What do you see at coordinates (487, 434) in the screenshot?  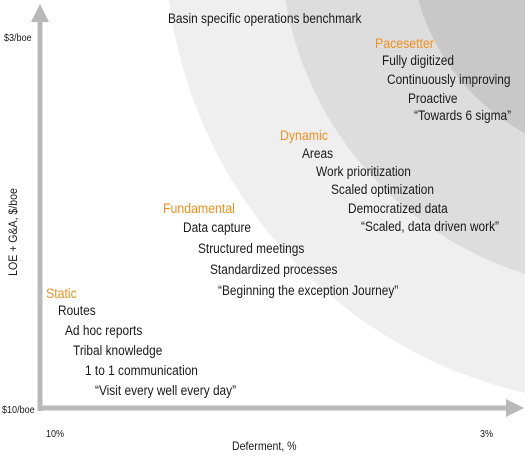 I see `x-axis-right-label: 3%` at bounding box center [487, 434].